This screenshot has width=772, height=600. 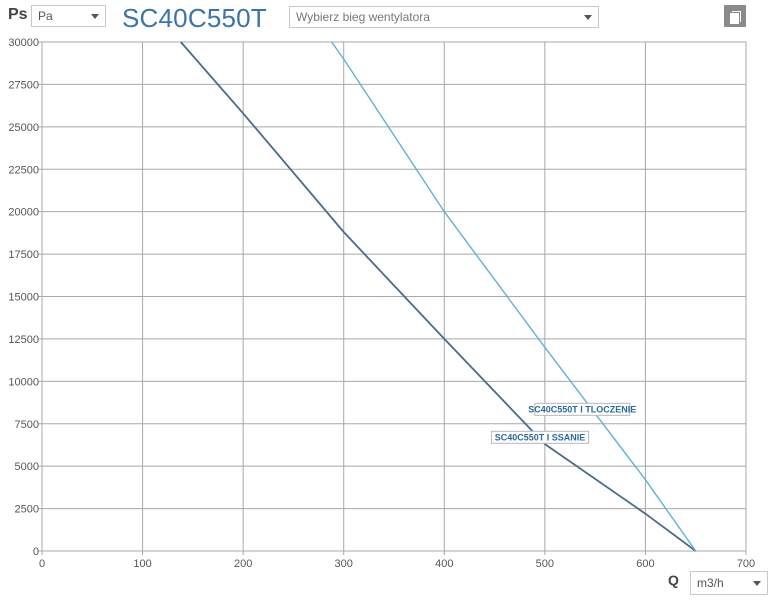 What do you see at coordinates (363, 17) in the screenshot?
I see `fan-speed-placeholder: Wybierz bieg wentylatora` at bounding box center [363, 17].